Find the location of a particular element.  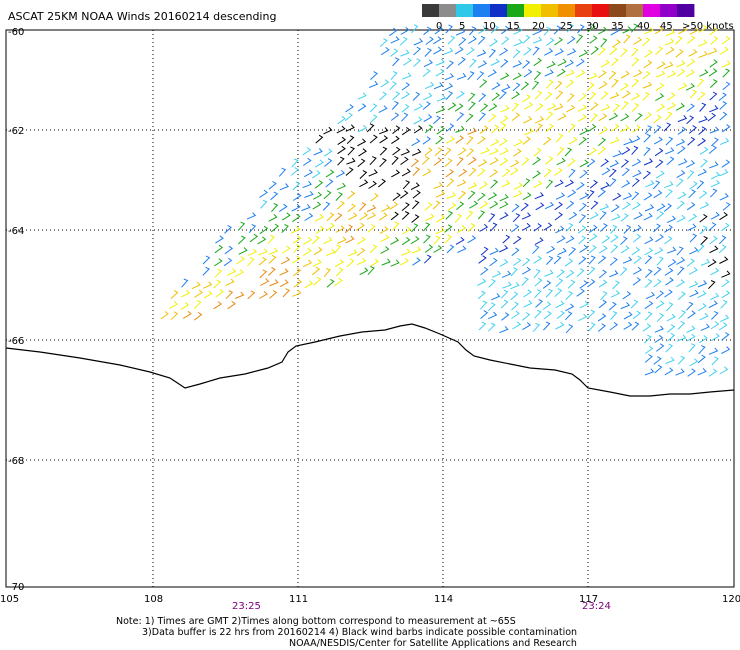

lat-label: -66 is located at coordinates (16, 341).